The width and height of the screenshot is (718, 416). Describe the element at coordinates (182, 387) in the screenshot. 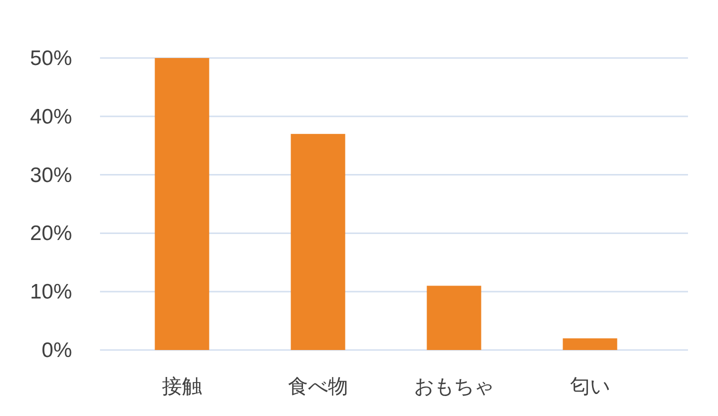

I see `x-tick-label: 接触` at that location.